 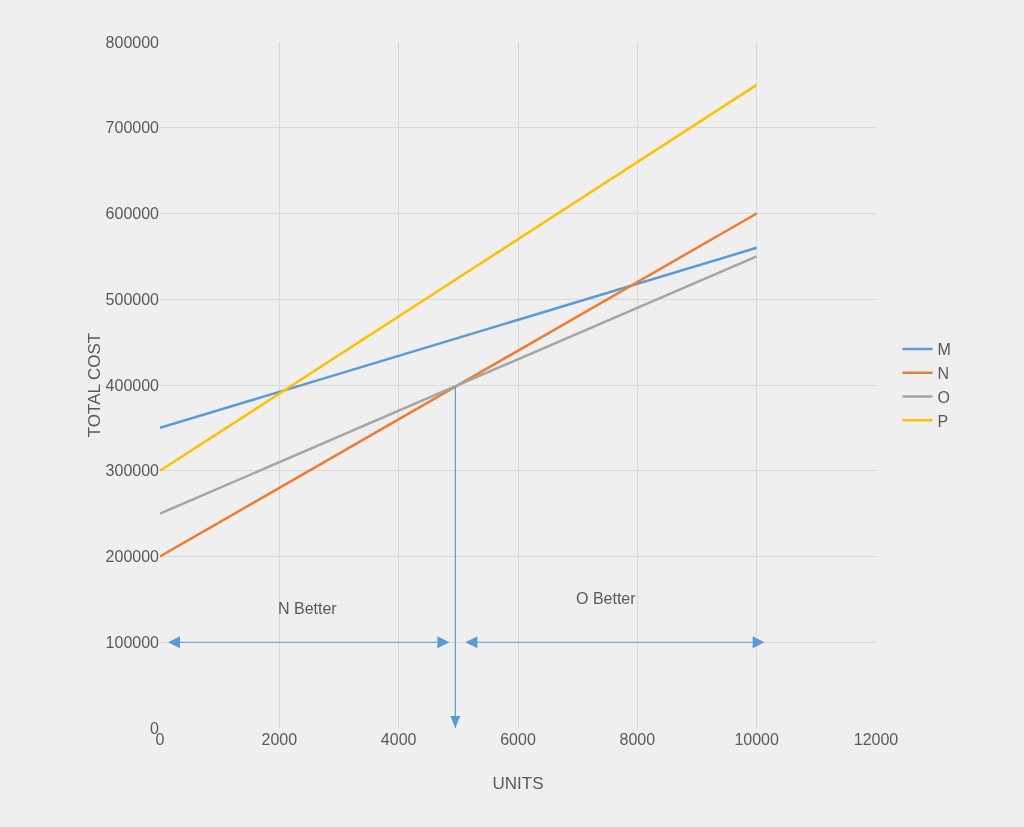 I want to click on x-tick-label: 12000, so click(x=876, y=739).